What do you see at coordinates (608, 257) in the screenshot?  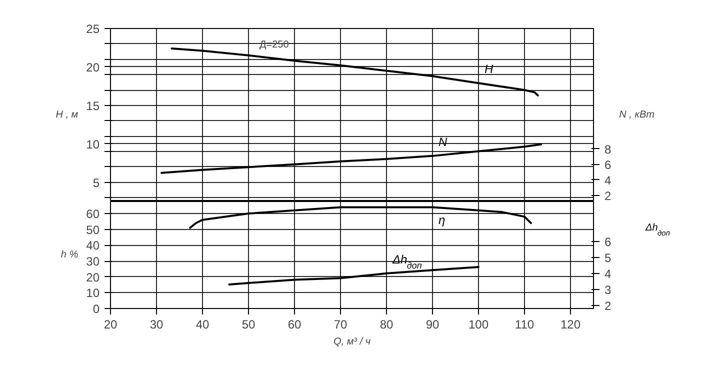 I see `y2-tick-label: 5` at bounding box center [608, 257].